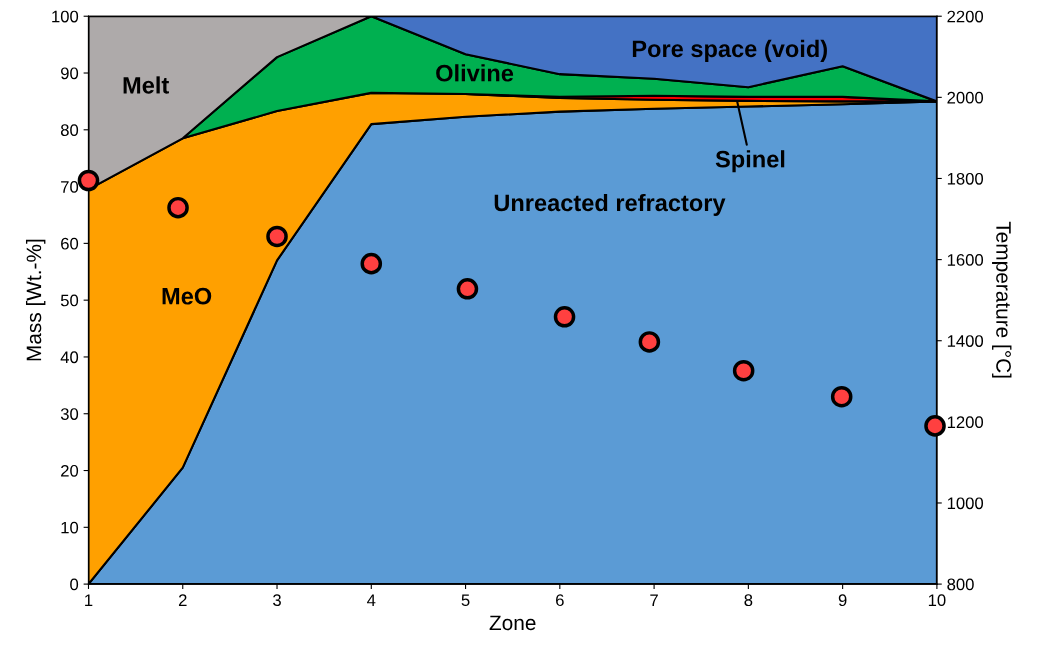 This screenshot has height=649, width=1041. Describe the element at coordinates (965, 97) in the screenshot. I see `y2-tick-label: 2000` at that location.